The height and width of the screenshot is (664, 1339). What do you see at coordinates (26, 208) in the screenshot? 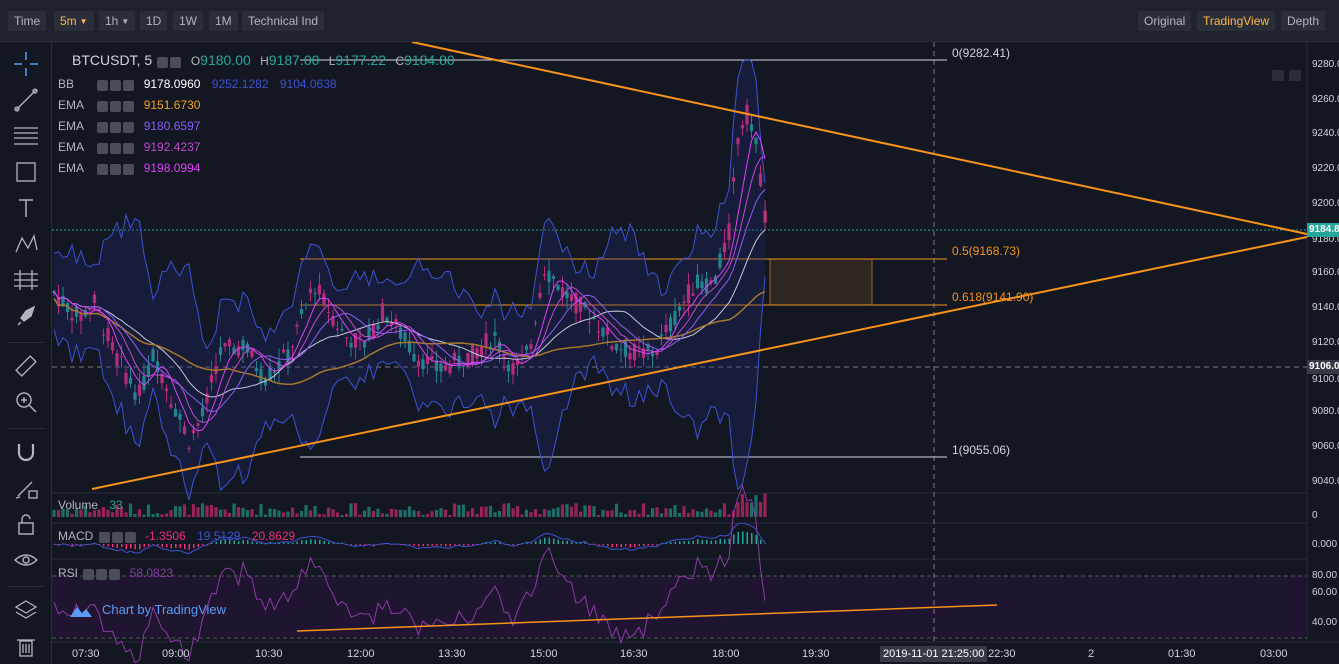
I see `text-icon` at bounding box center [26, 208].